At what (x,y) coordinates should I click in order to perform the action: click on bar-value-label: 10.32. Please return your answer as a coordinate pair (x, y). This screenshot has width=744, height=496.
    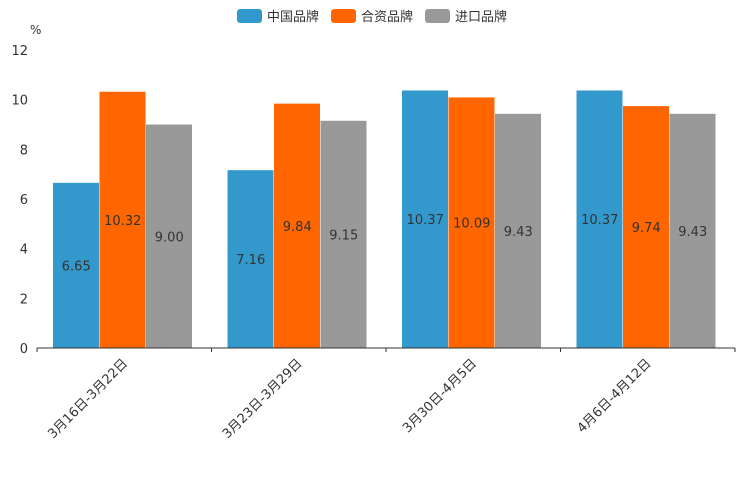
    Looking at the image, I should click on (122, 221).